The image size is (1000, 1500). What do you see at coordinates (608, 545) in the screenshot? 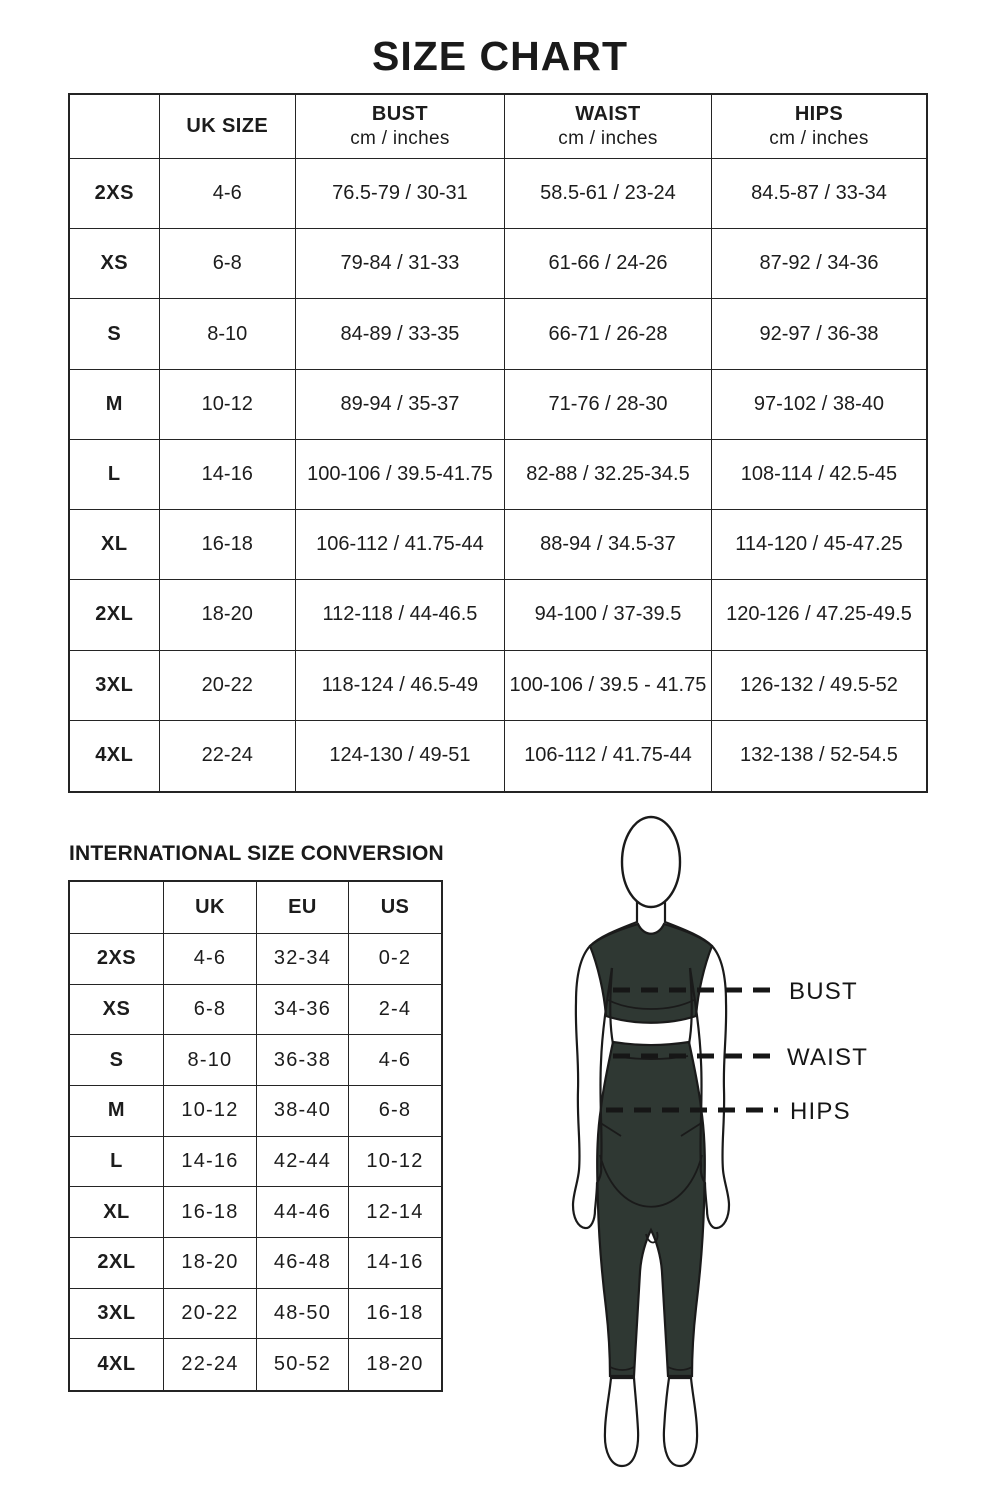
I see `table-cell: 88-94 / 34.5-37` at bounding box center [608, 545].